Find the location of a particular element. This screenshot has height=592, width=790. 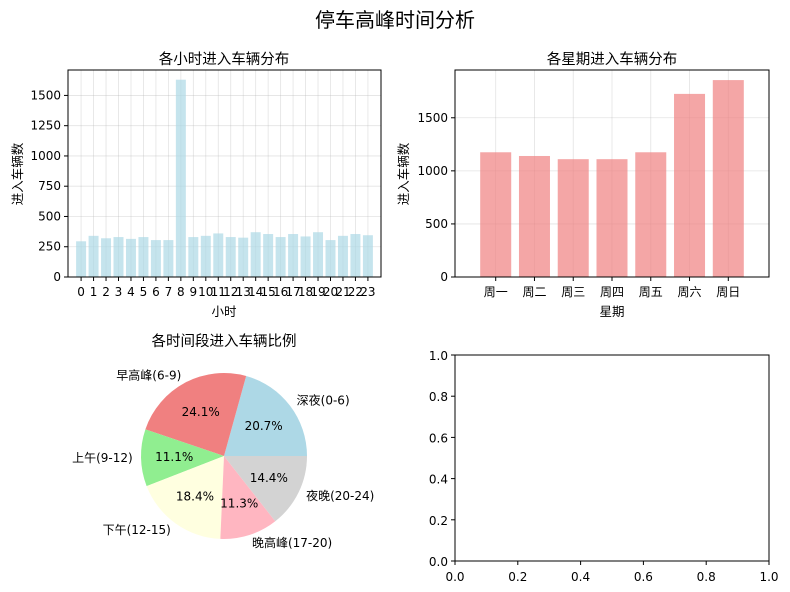

hourly-y-axis-label: 进入车辆数 is located at coordinates (17, 173).